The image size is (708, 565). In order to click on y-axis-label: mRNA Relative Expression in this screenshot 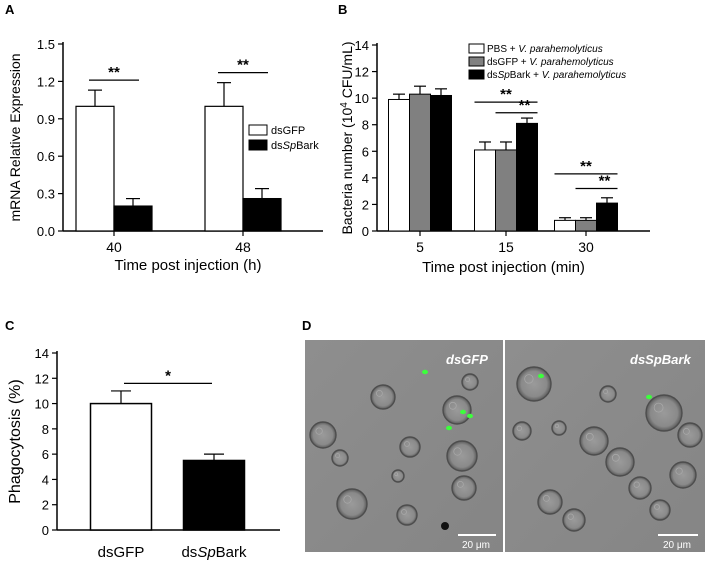, I will do `click(15, 137)`.